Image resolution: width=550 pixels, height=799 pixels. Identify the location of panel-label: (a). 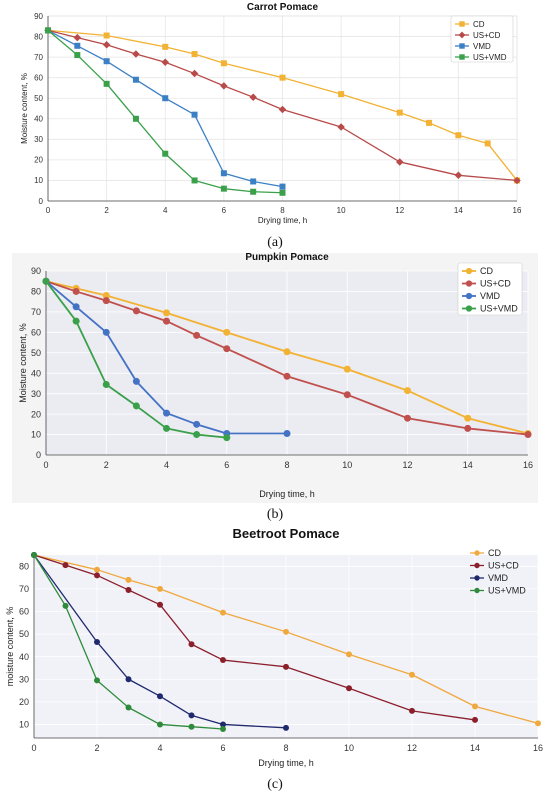
(275, 242).